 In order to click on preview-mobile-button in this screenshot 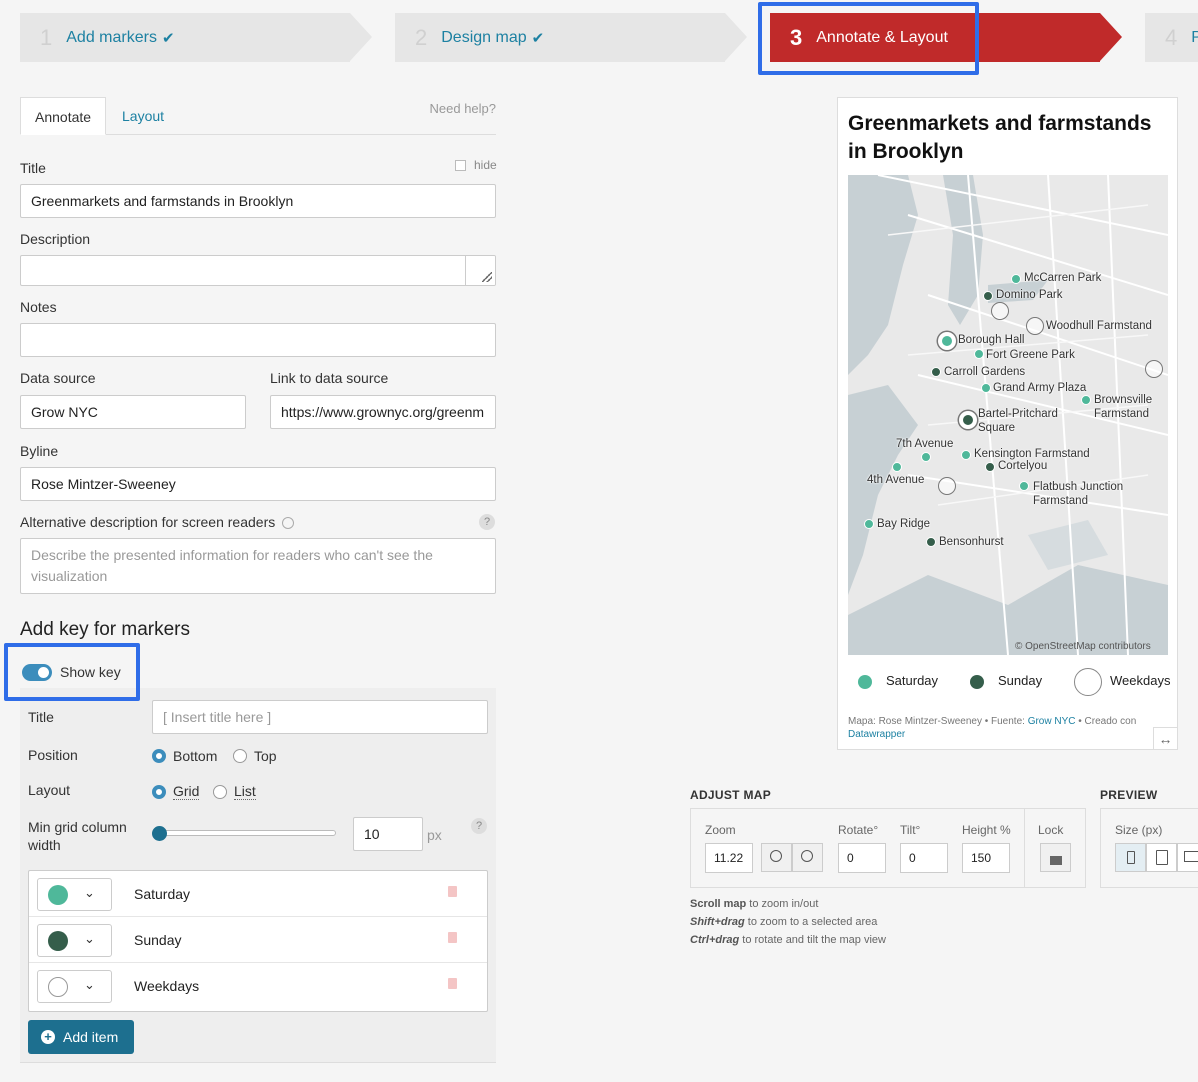, I will do `click(1130, 857)`.